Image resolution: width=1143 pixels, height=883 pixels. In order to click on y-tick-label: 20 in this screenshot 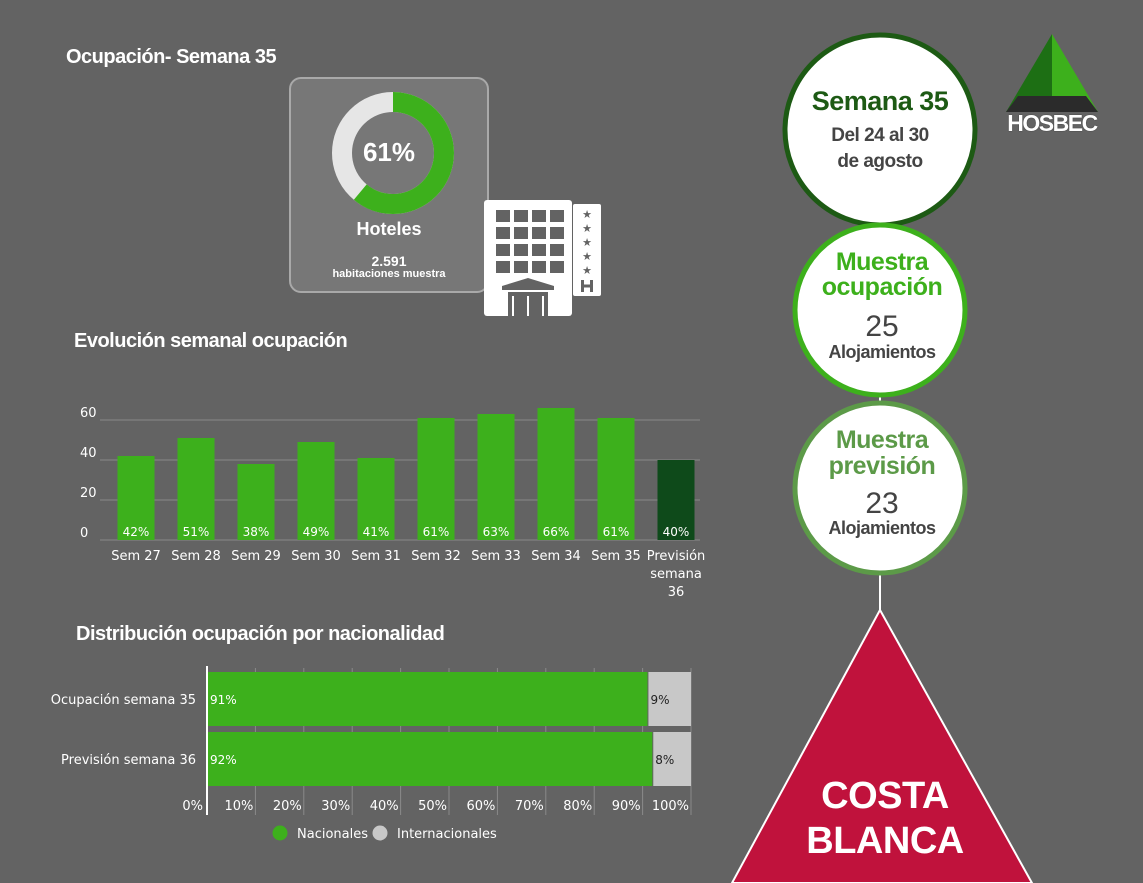, I will do `click(88, 493)`.